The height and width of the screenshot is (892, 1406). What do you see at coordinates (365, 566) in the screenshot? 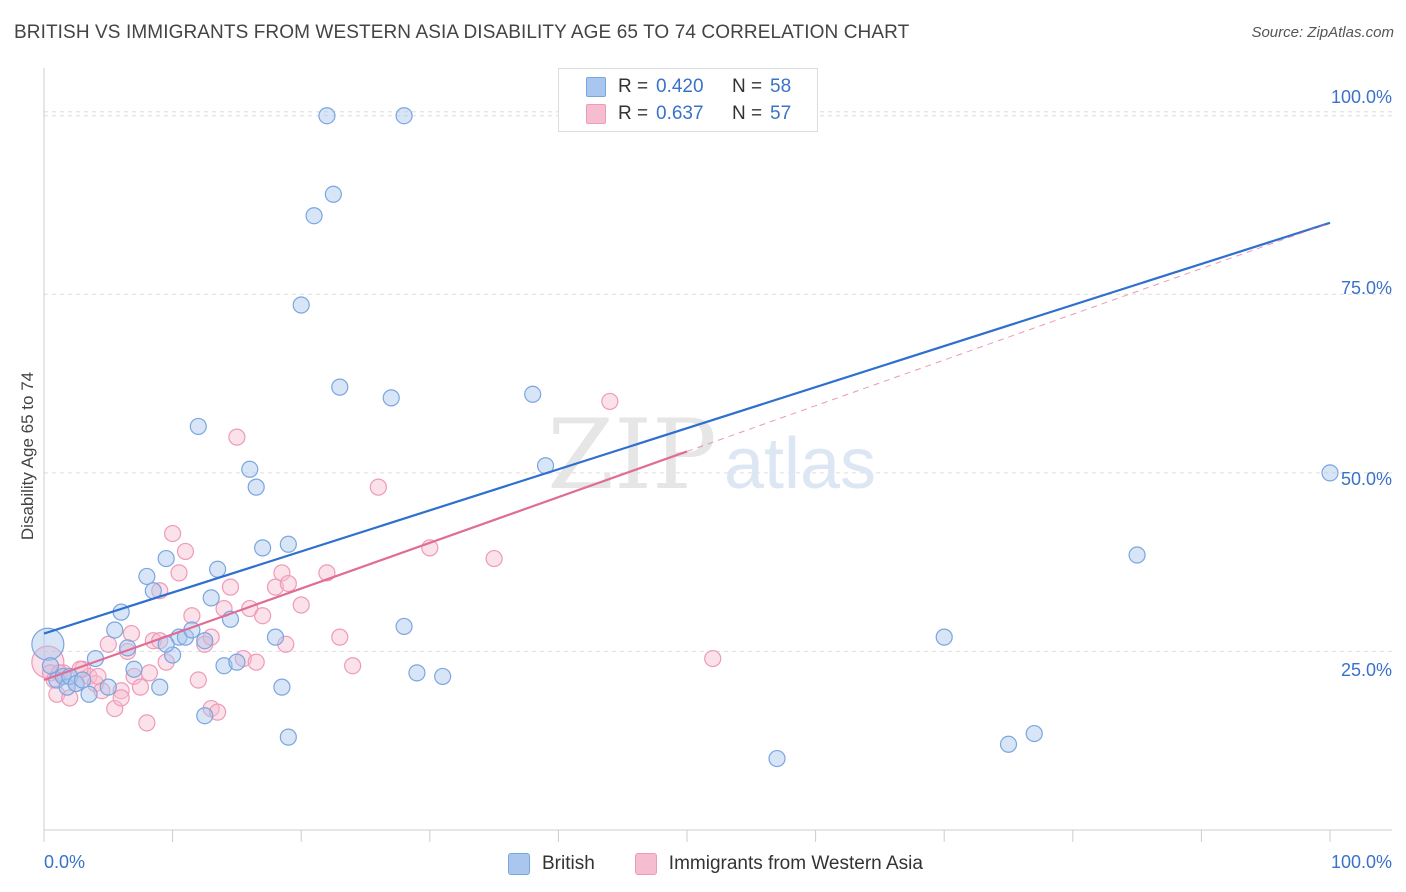
I see `immigrants-trend-line` at bounding box center [365, 566].